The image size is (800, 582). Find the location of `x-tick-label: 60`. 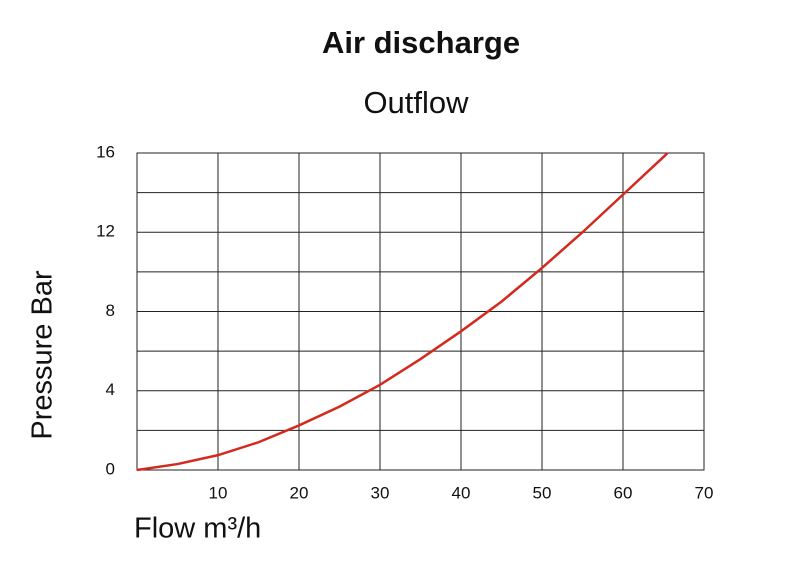

x-tick-label: 60 is located at coordinates (623, 492).